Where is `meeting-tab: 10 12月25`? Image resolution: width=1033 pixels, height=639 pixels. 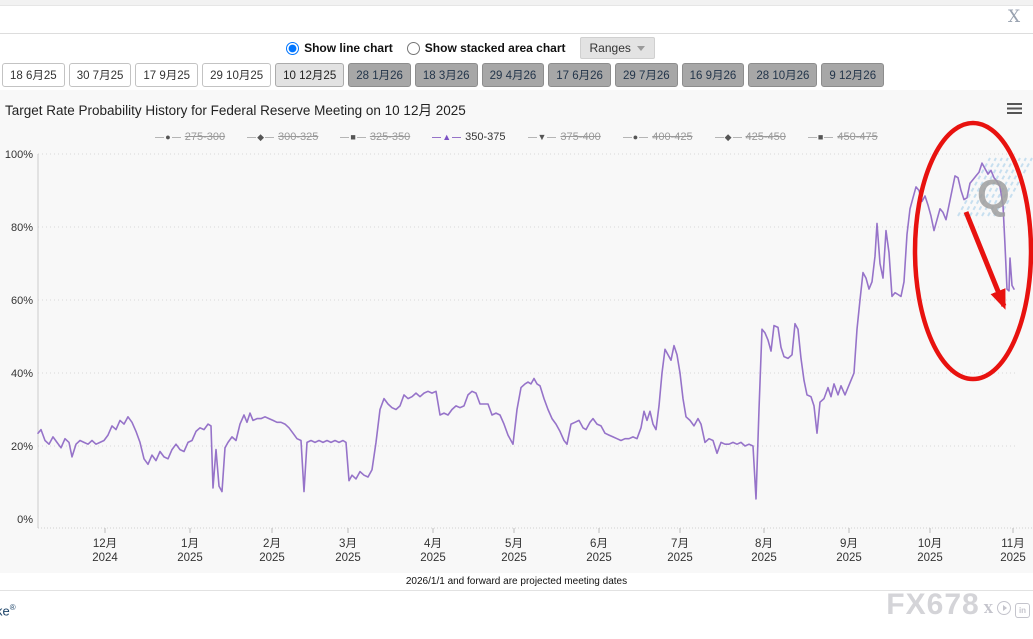 meeting-tab: 10 12月25 is located at coordinates (310, 75).